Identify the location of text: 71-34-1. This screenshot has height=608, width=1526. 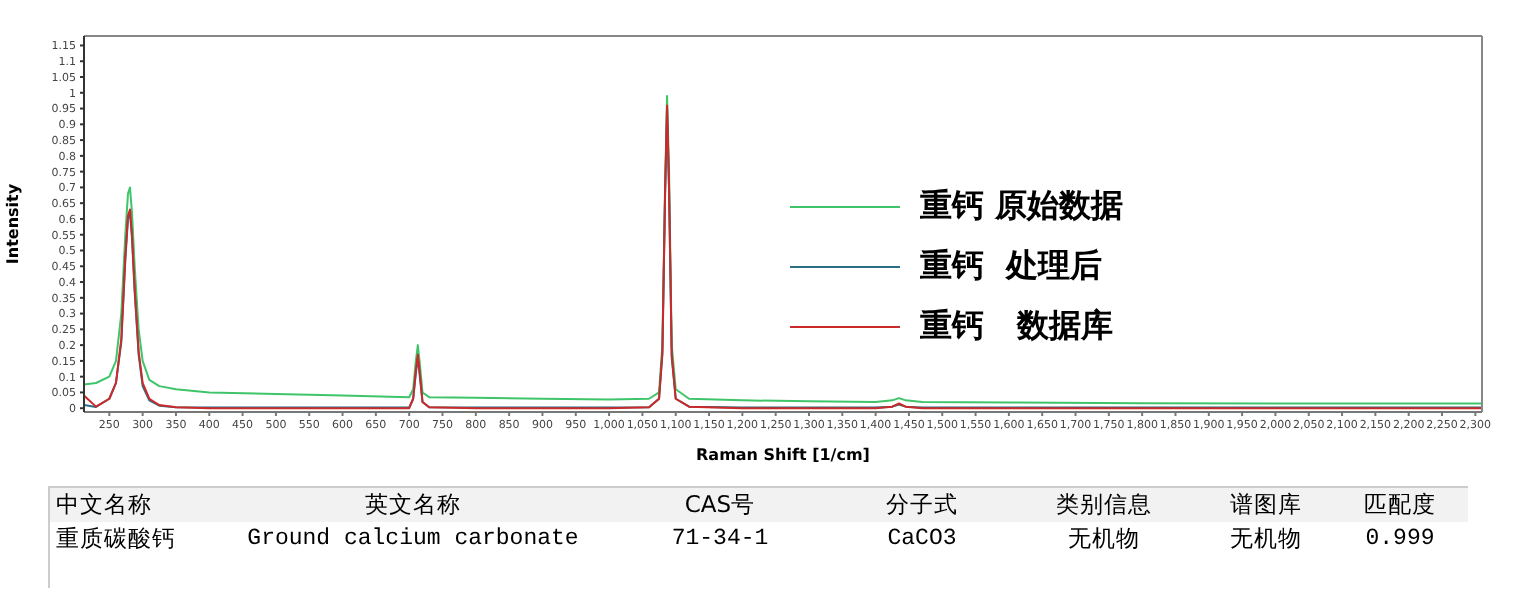
(720, 540).